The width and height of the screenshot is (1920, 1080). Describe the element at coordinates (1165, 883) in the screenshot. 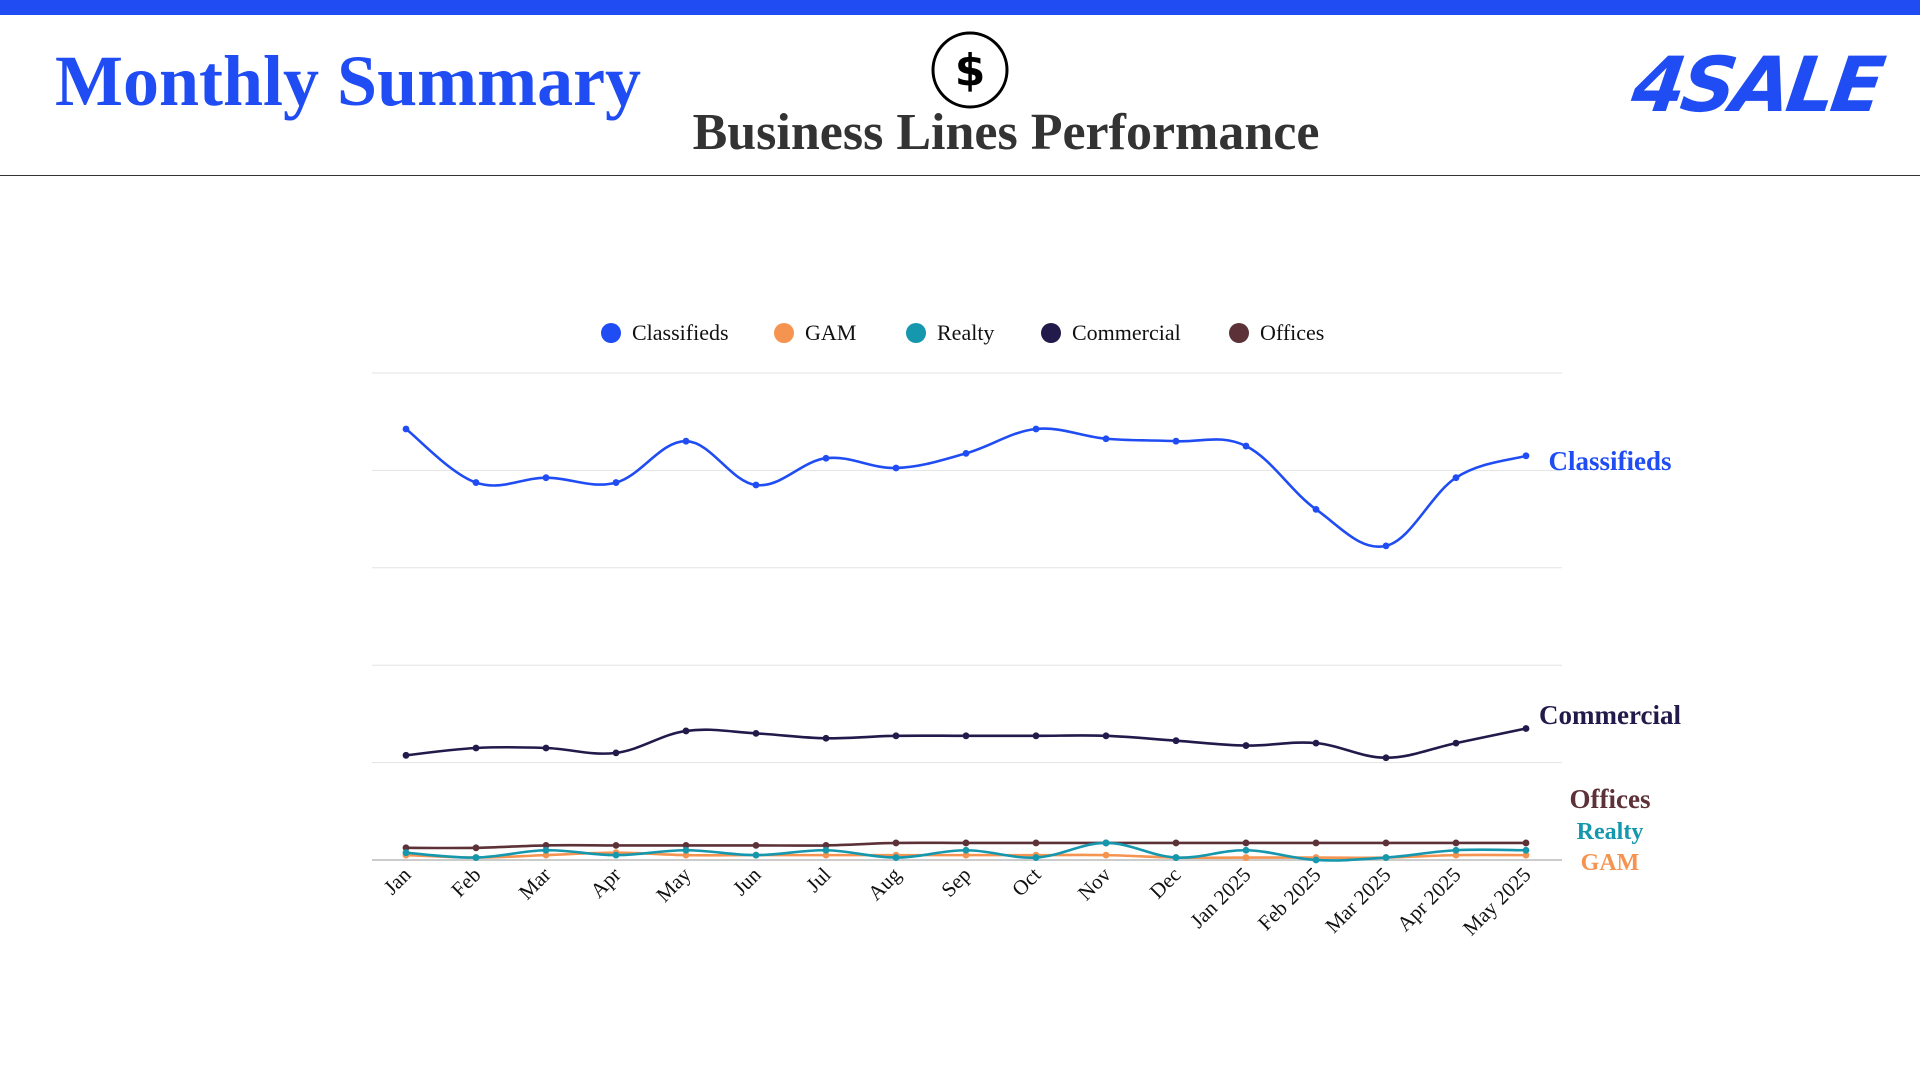

I see `x-tick-label: Dec` at that location.